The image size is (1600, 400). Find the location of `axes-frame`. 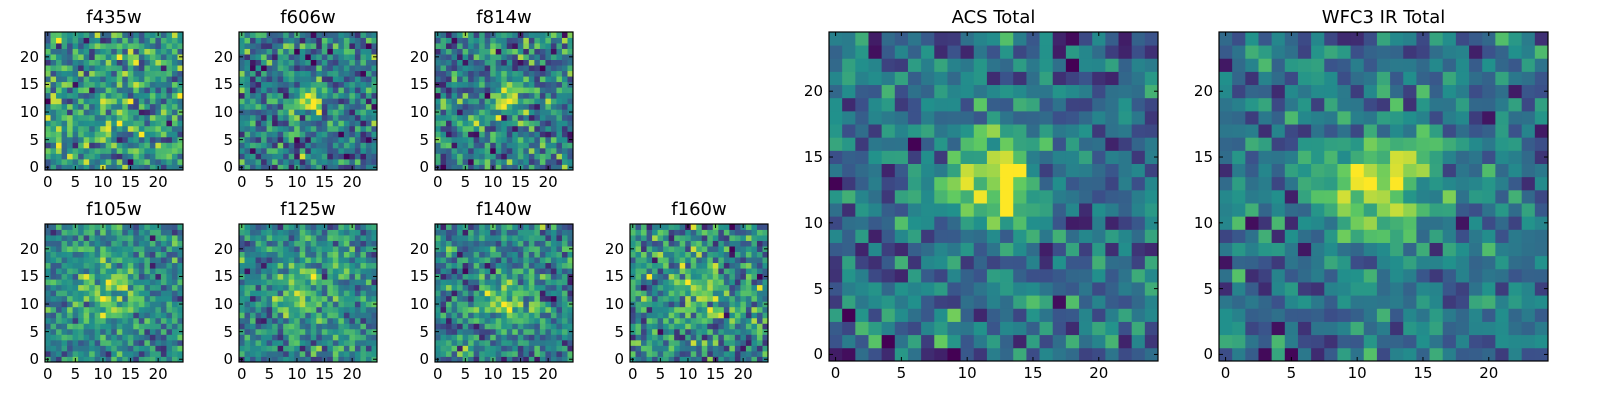

axes-frame is located at coordinates (114, 293).